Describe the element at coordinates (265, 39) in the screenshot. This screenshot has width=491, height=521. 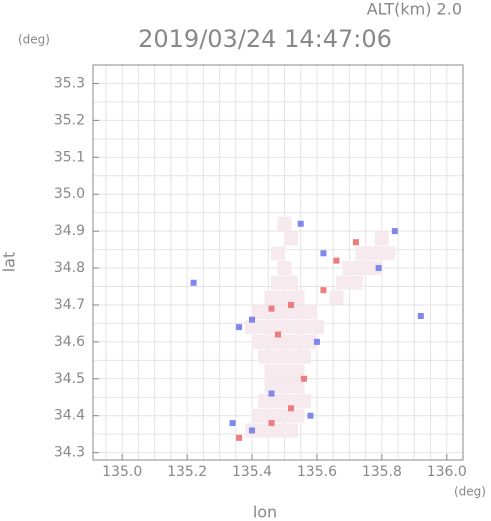
I see `chart-title: 2019/03/24 14:47:06` at that location.